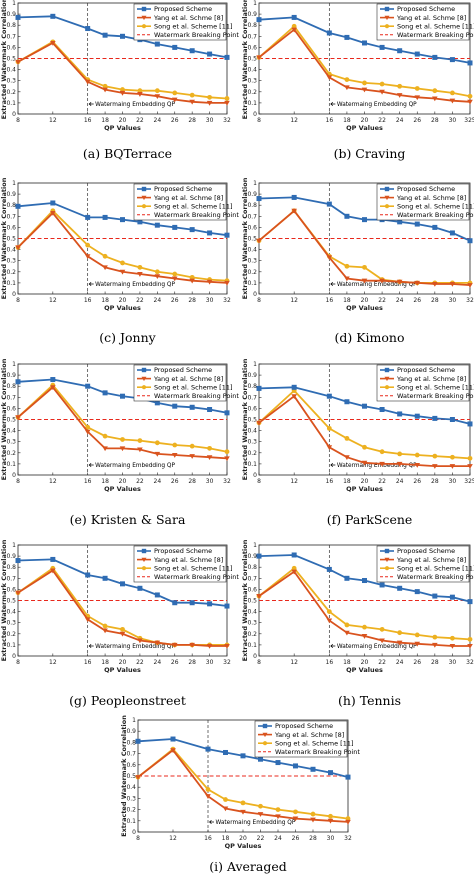 The width and height of the screenshot is (474, 877). What do you see at coordinates (347, 662) in the screenshot?
I see `x-tick-label: 18` at bounding box center [347, 662].